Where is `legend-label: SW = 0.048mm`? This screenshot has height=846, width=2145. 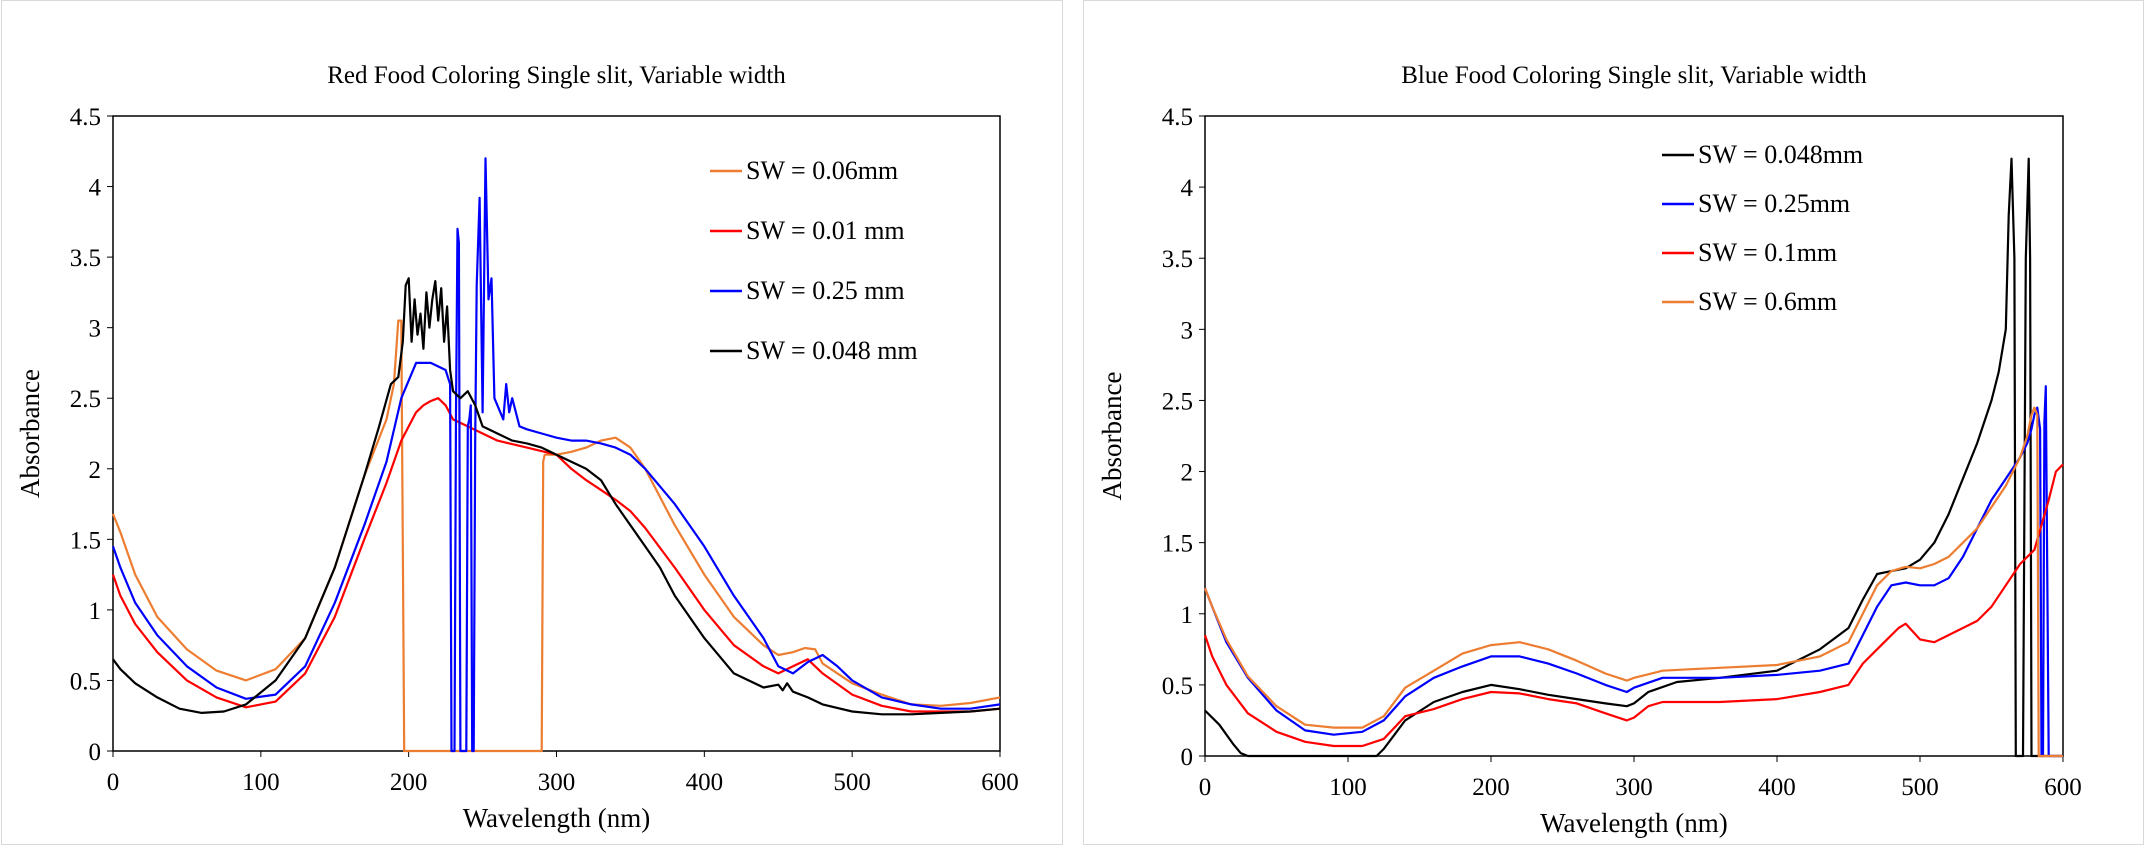
legend-label: SW = 0.048mm is located at coordinates (1780, 154).